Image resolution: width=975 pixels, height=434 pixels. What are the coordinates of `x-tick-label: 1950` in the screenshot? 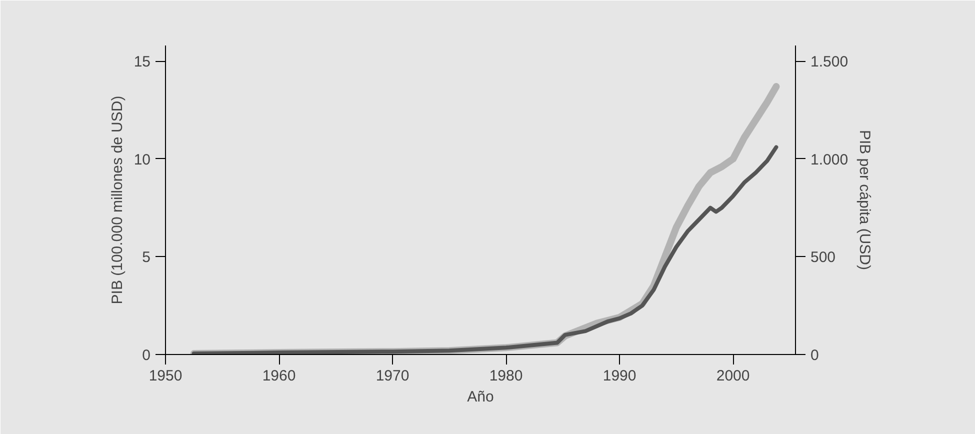 It's located at (165, 376).